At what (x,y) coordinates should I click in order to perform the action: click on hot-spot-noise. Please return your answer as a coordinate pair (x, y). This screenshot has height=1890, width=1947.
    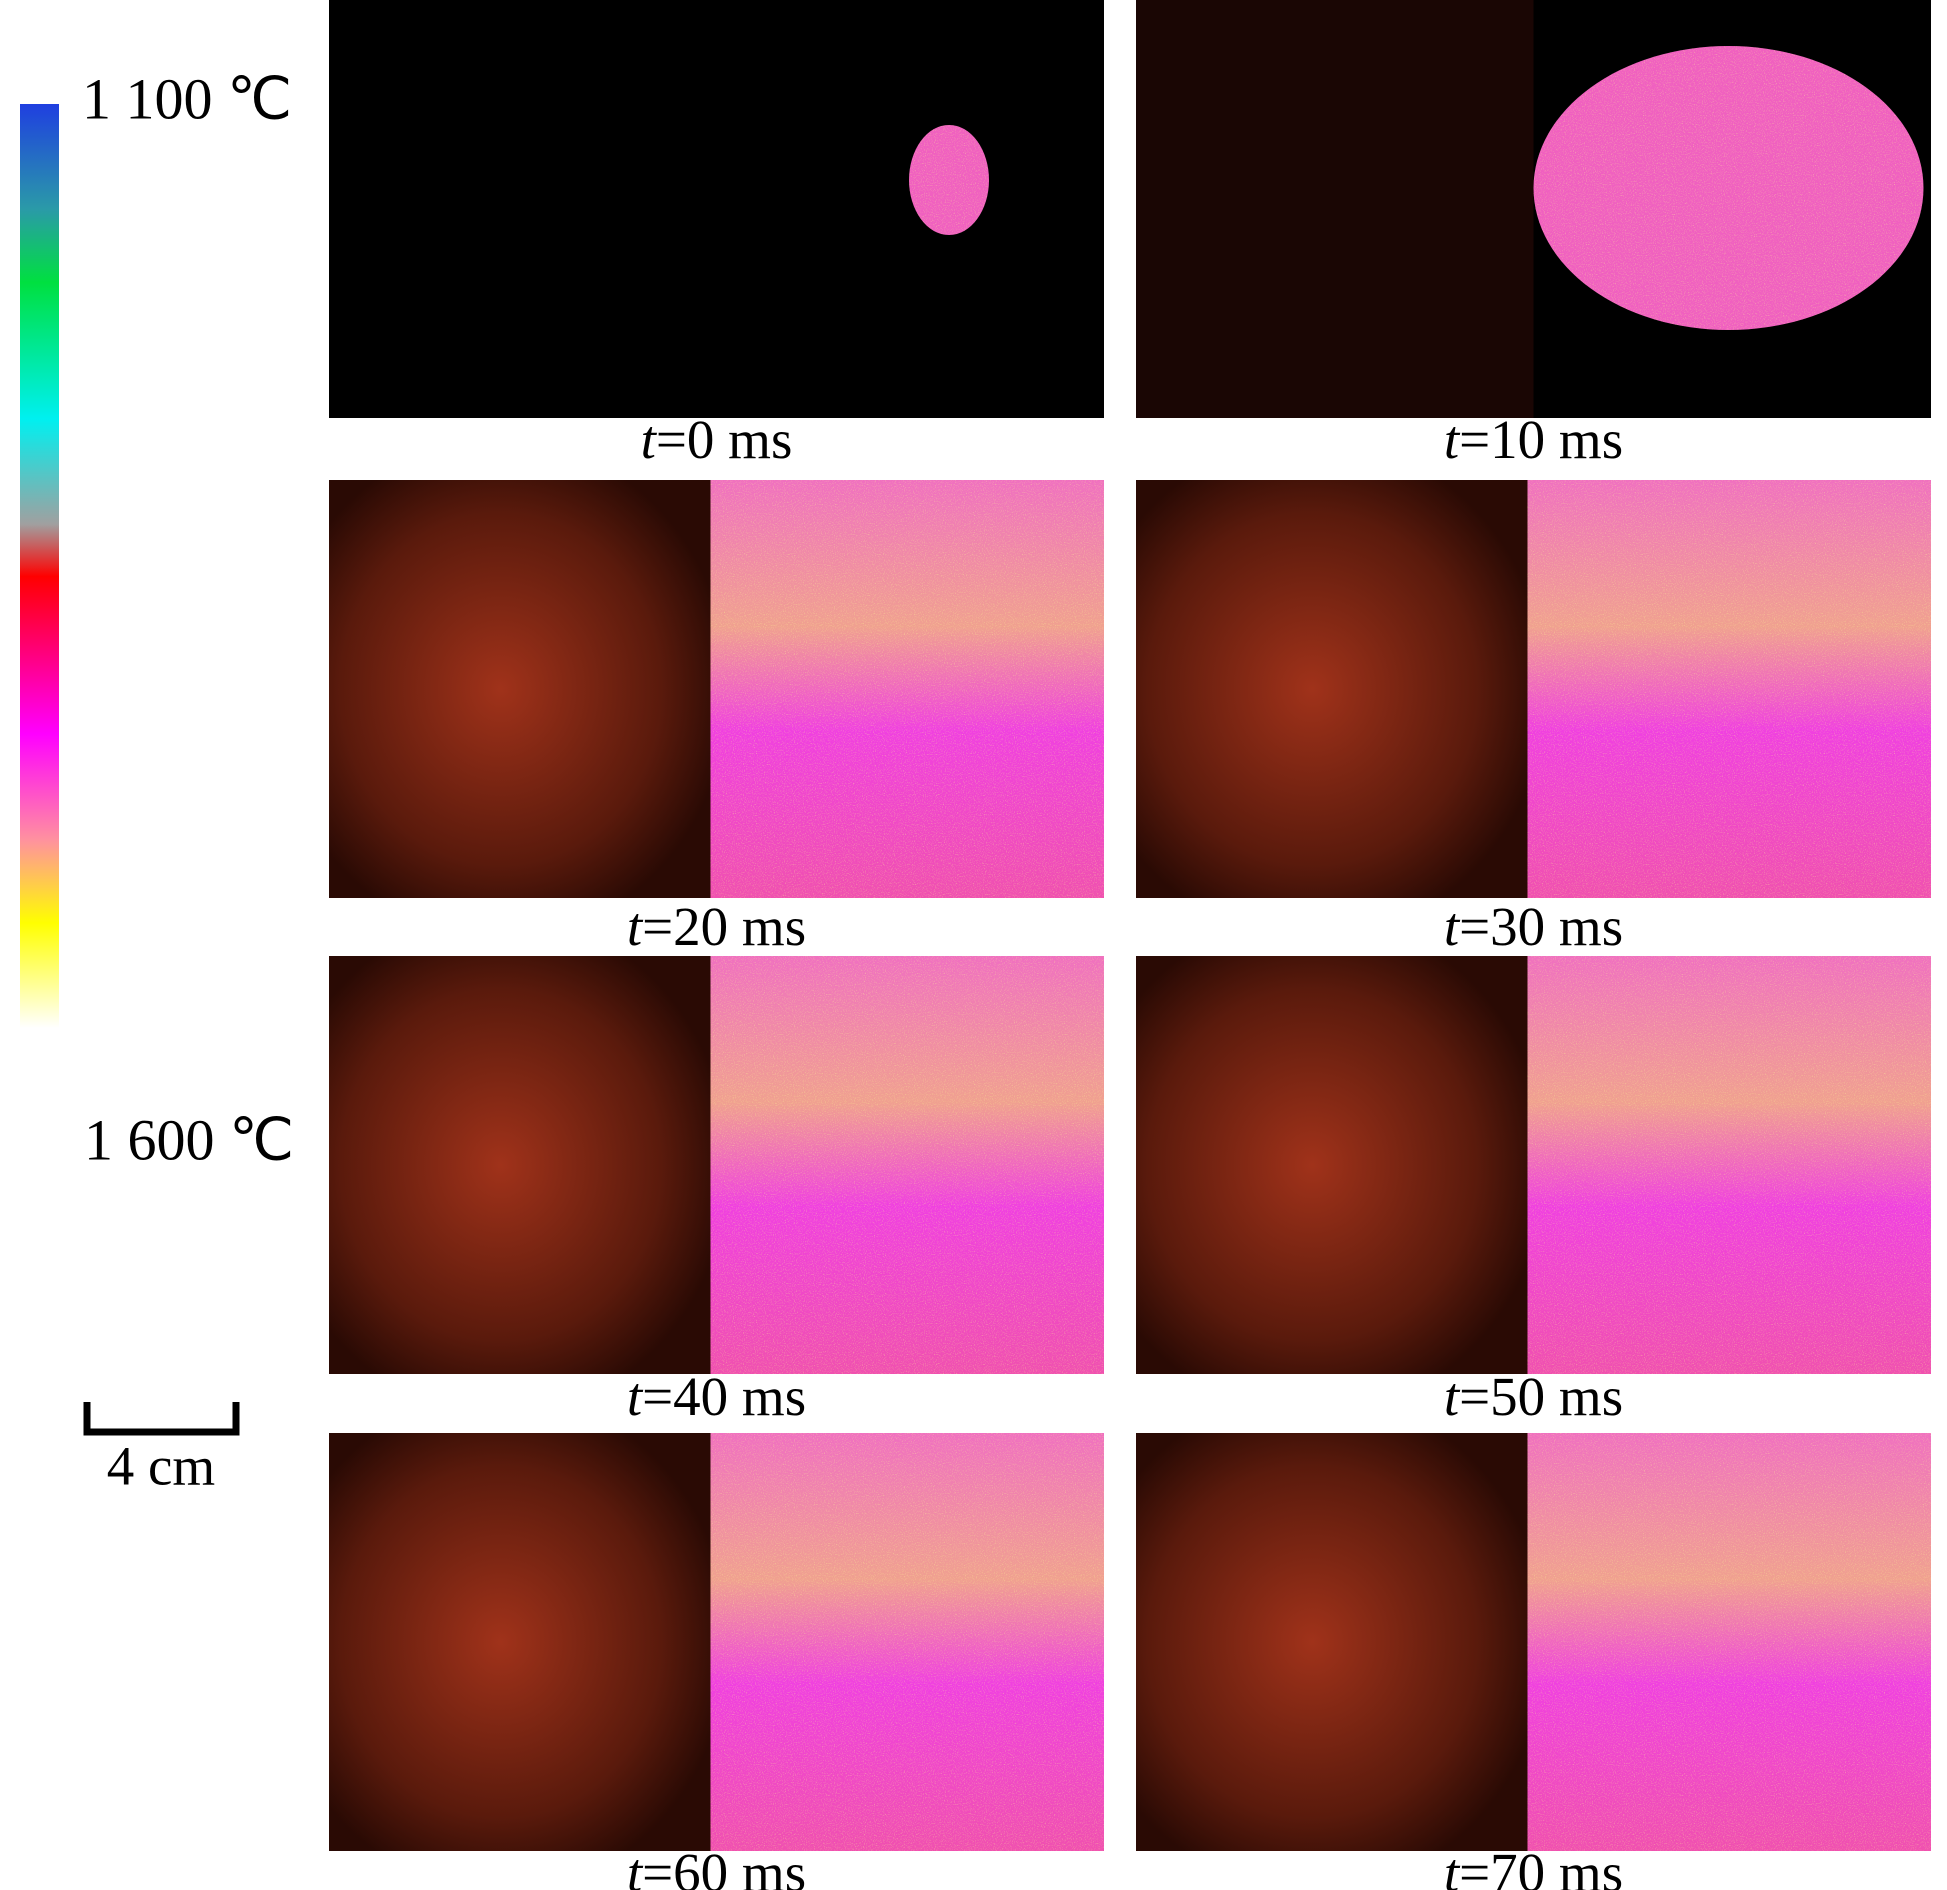
    Looking at the image, I should click on (949, 180).